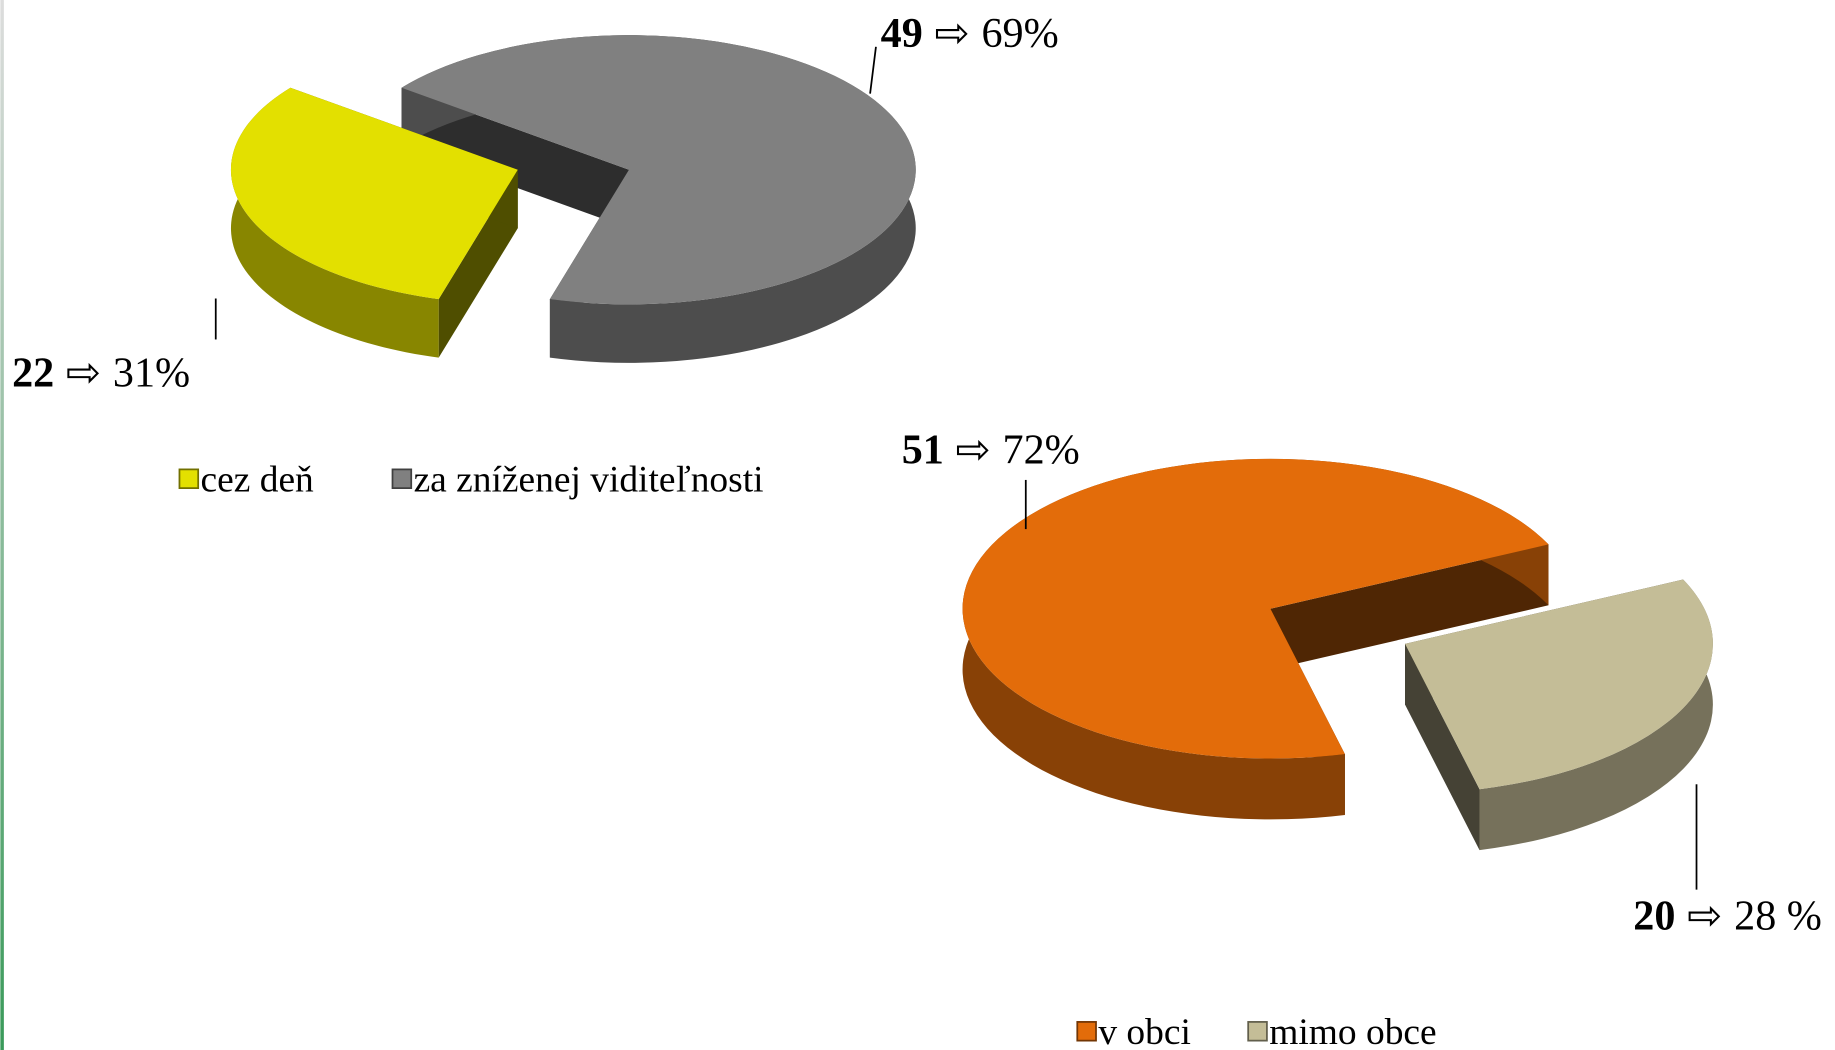 This screenshot has width=1835, height=1050. I want to click on label-value: 20, so click(1654, 915).